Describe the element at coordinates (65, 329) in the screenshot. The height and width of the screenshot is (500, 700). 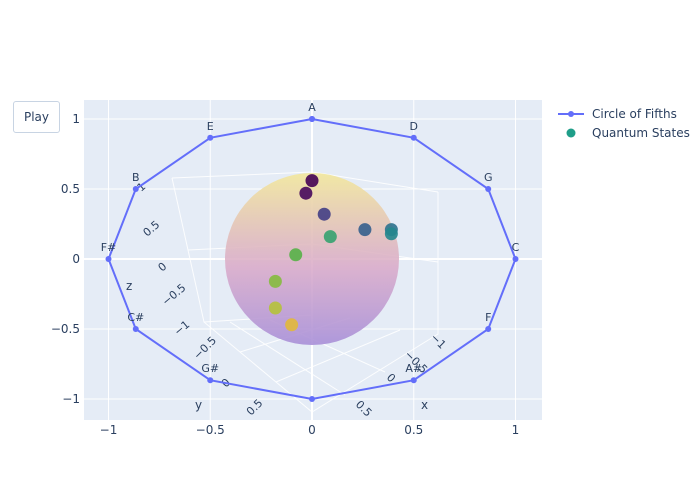
I see `y-tick-label: −0.5` at that location.